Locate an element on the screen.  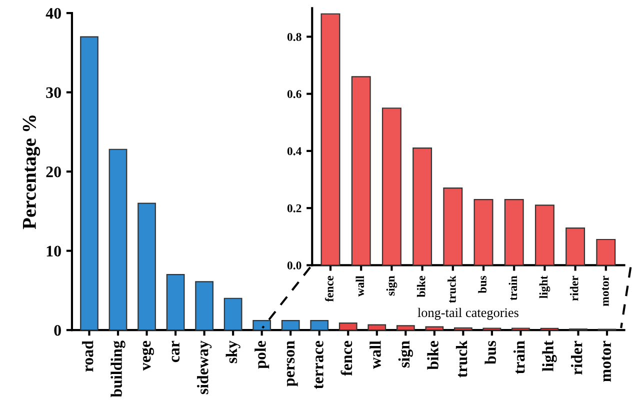
y-tick-label: 20 is located at coordinates (53, 172).